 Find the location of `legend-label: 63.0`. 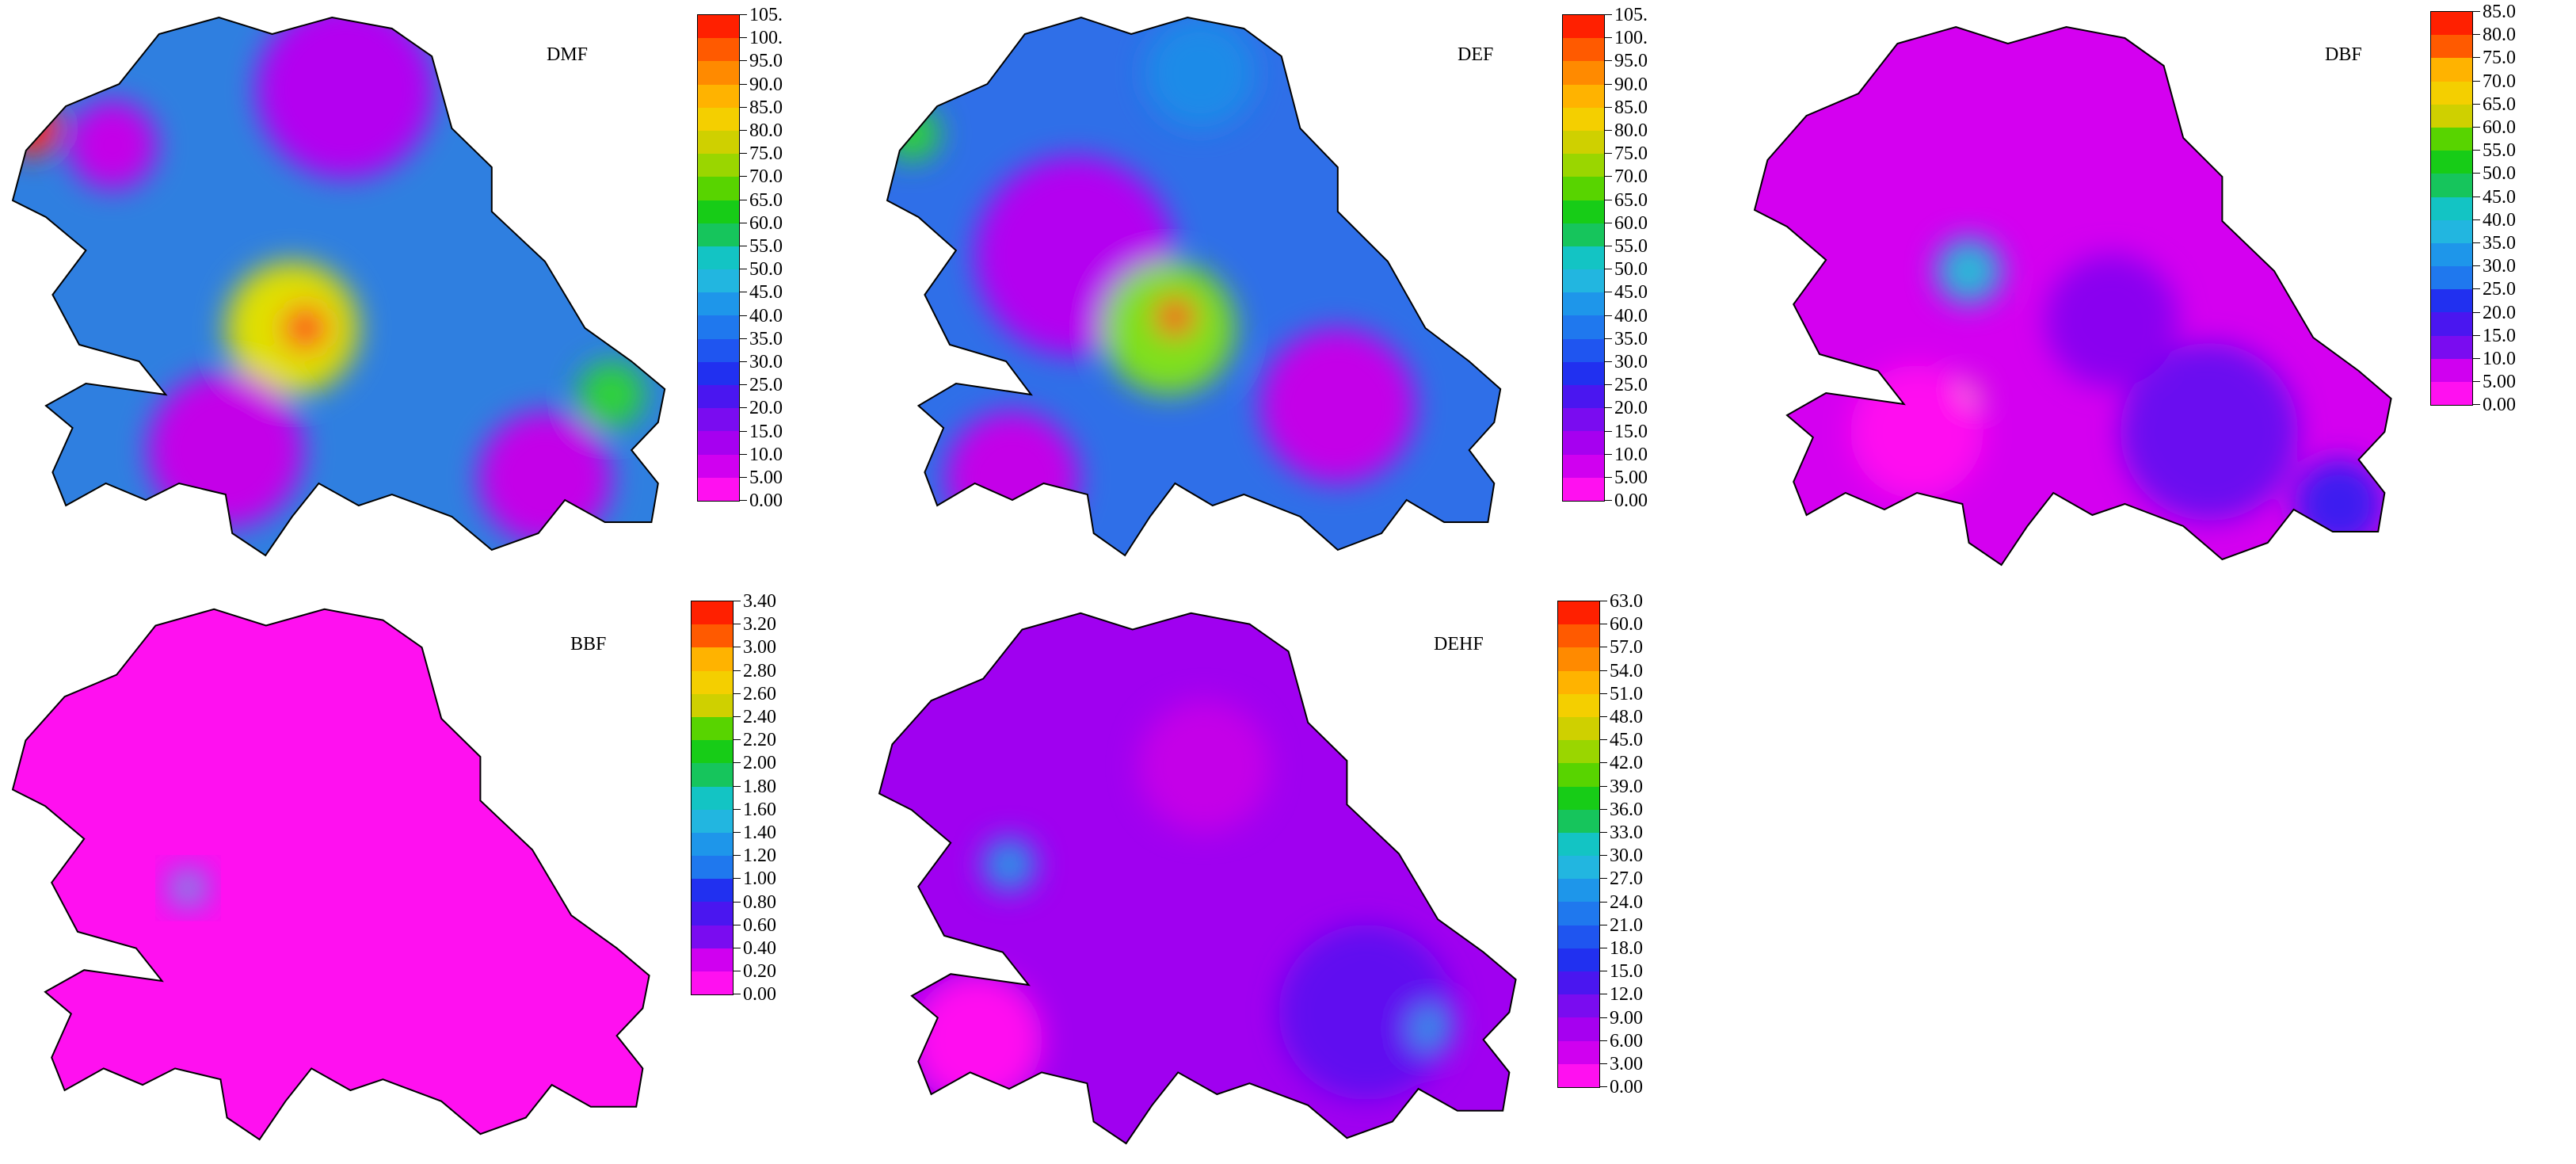

legend-label: 63.0 is located at coordinates (1627, 601).